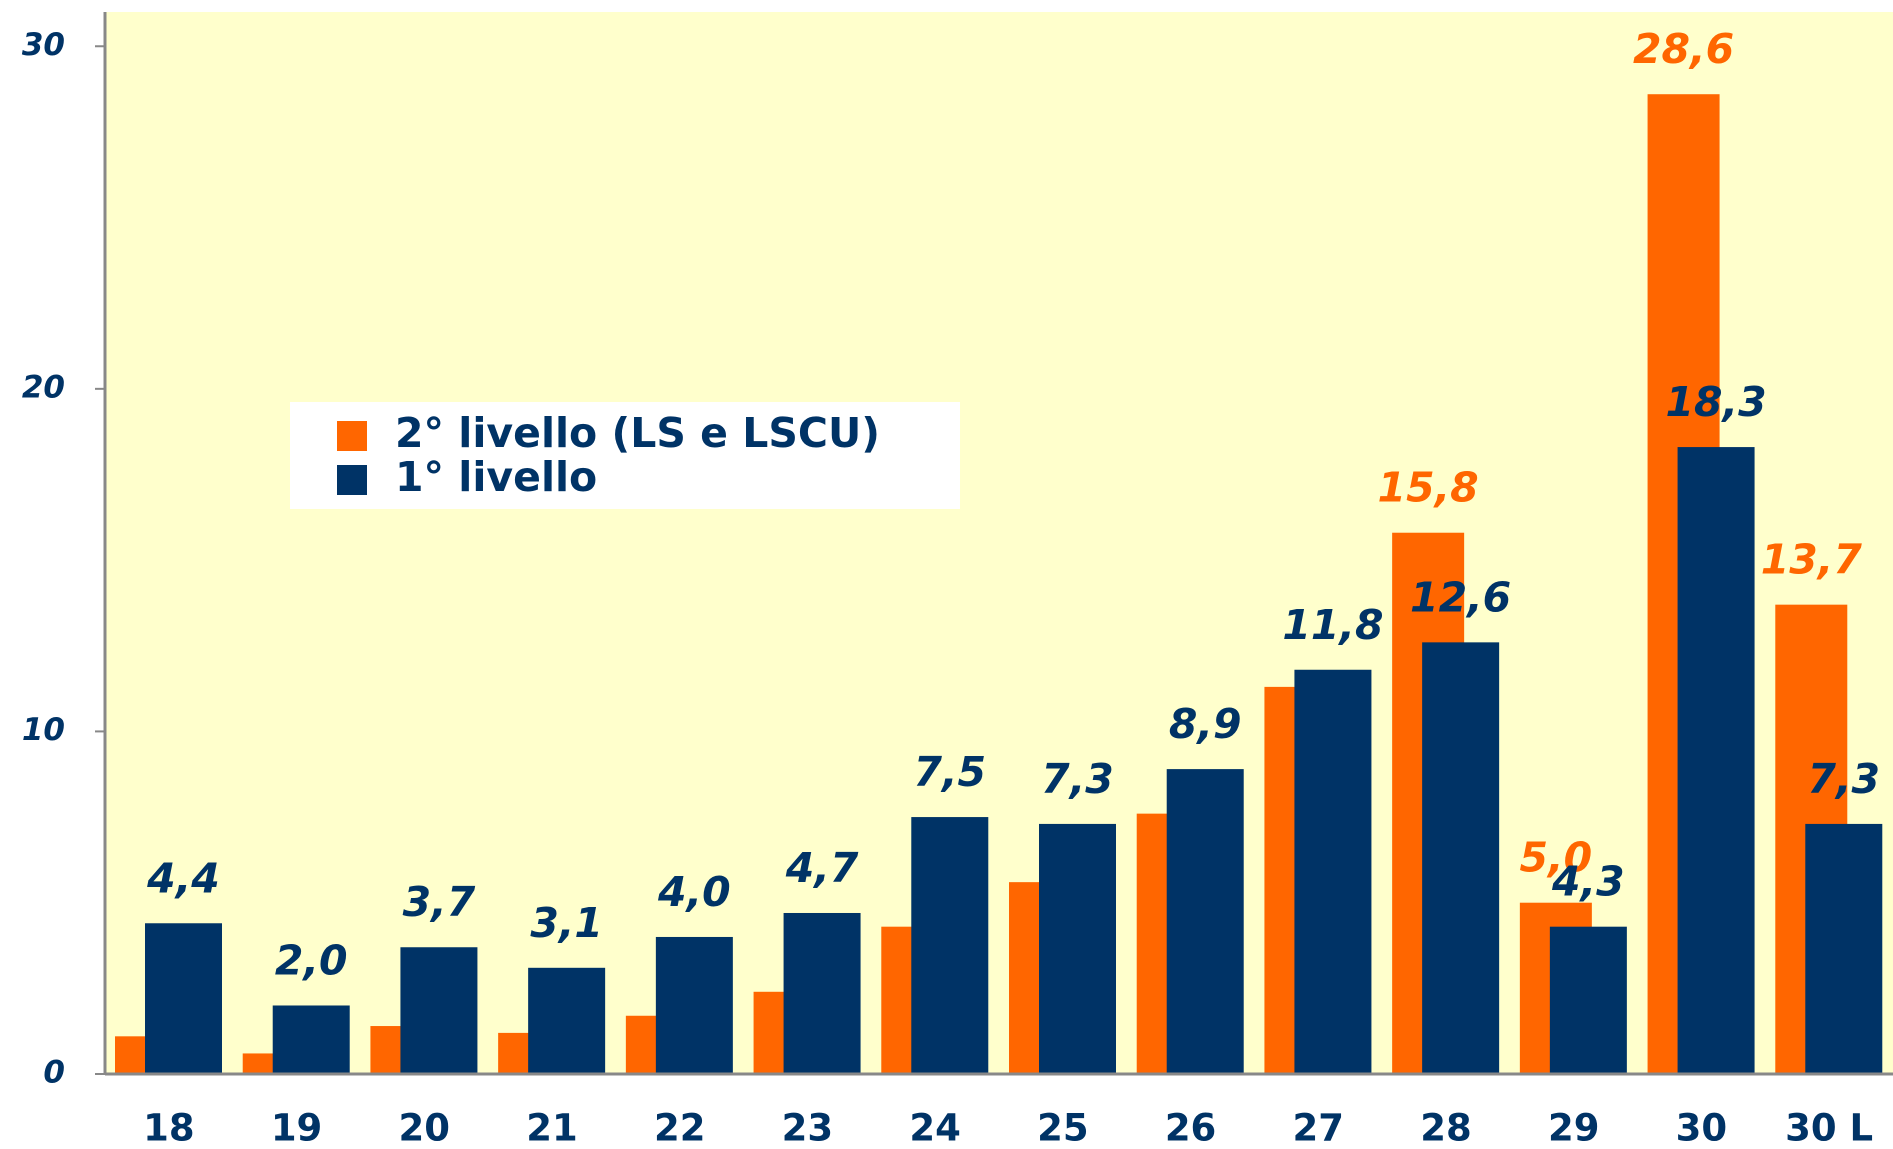 The image size is (1893, 1149). I want to click on x-tick-label: 26, so click(1191, 1128).